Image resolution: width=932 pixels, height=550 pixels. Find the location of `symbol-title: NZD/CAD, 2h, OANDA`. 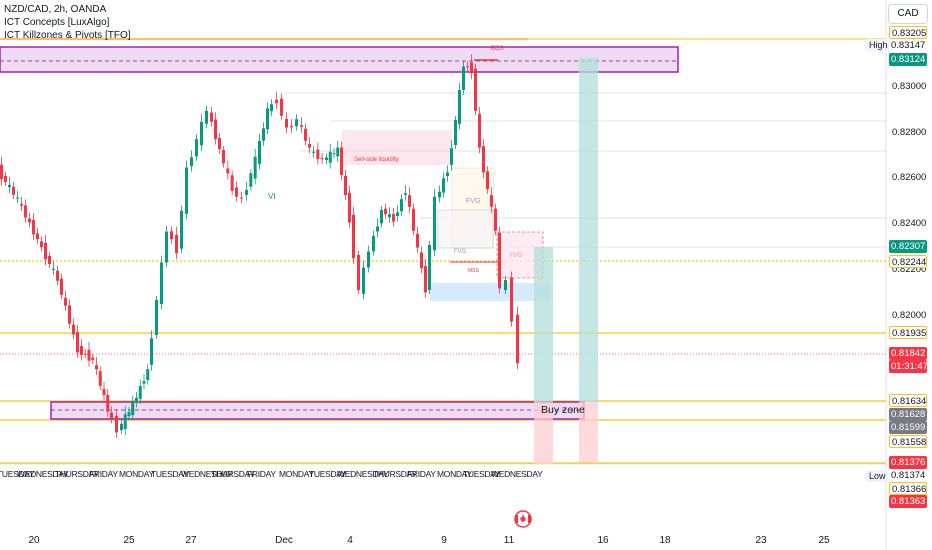

symbol-title: NZD/CAD, 2h, OANDA is located at coordinates (55, 9).